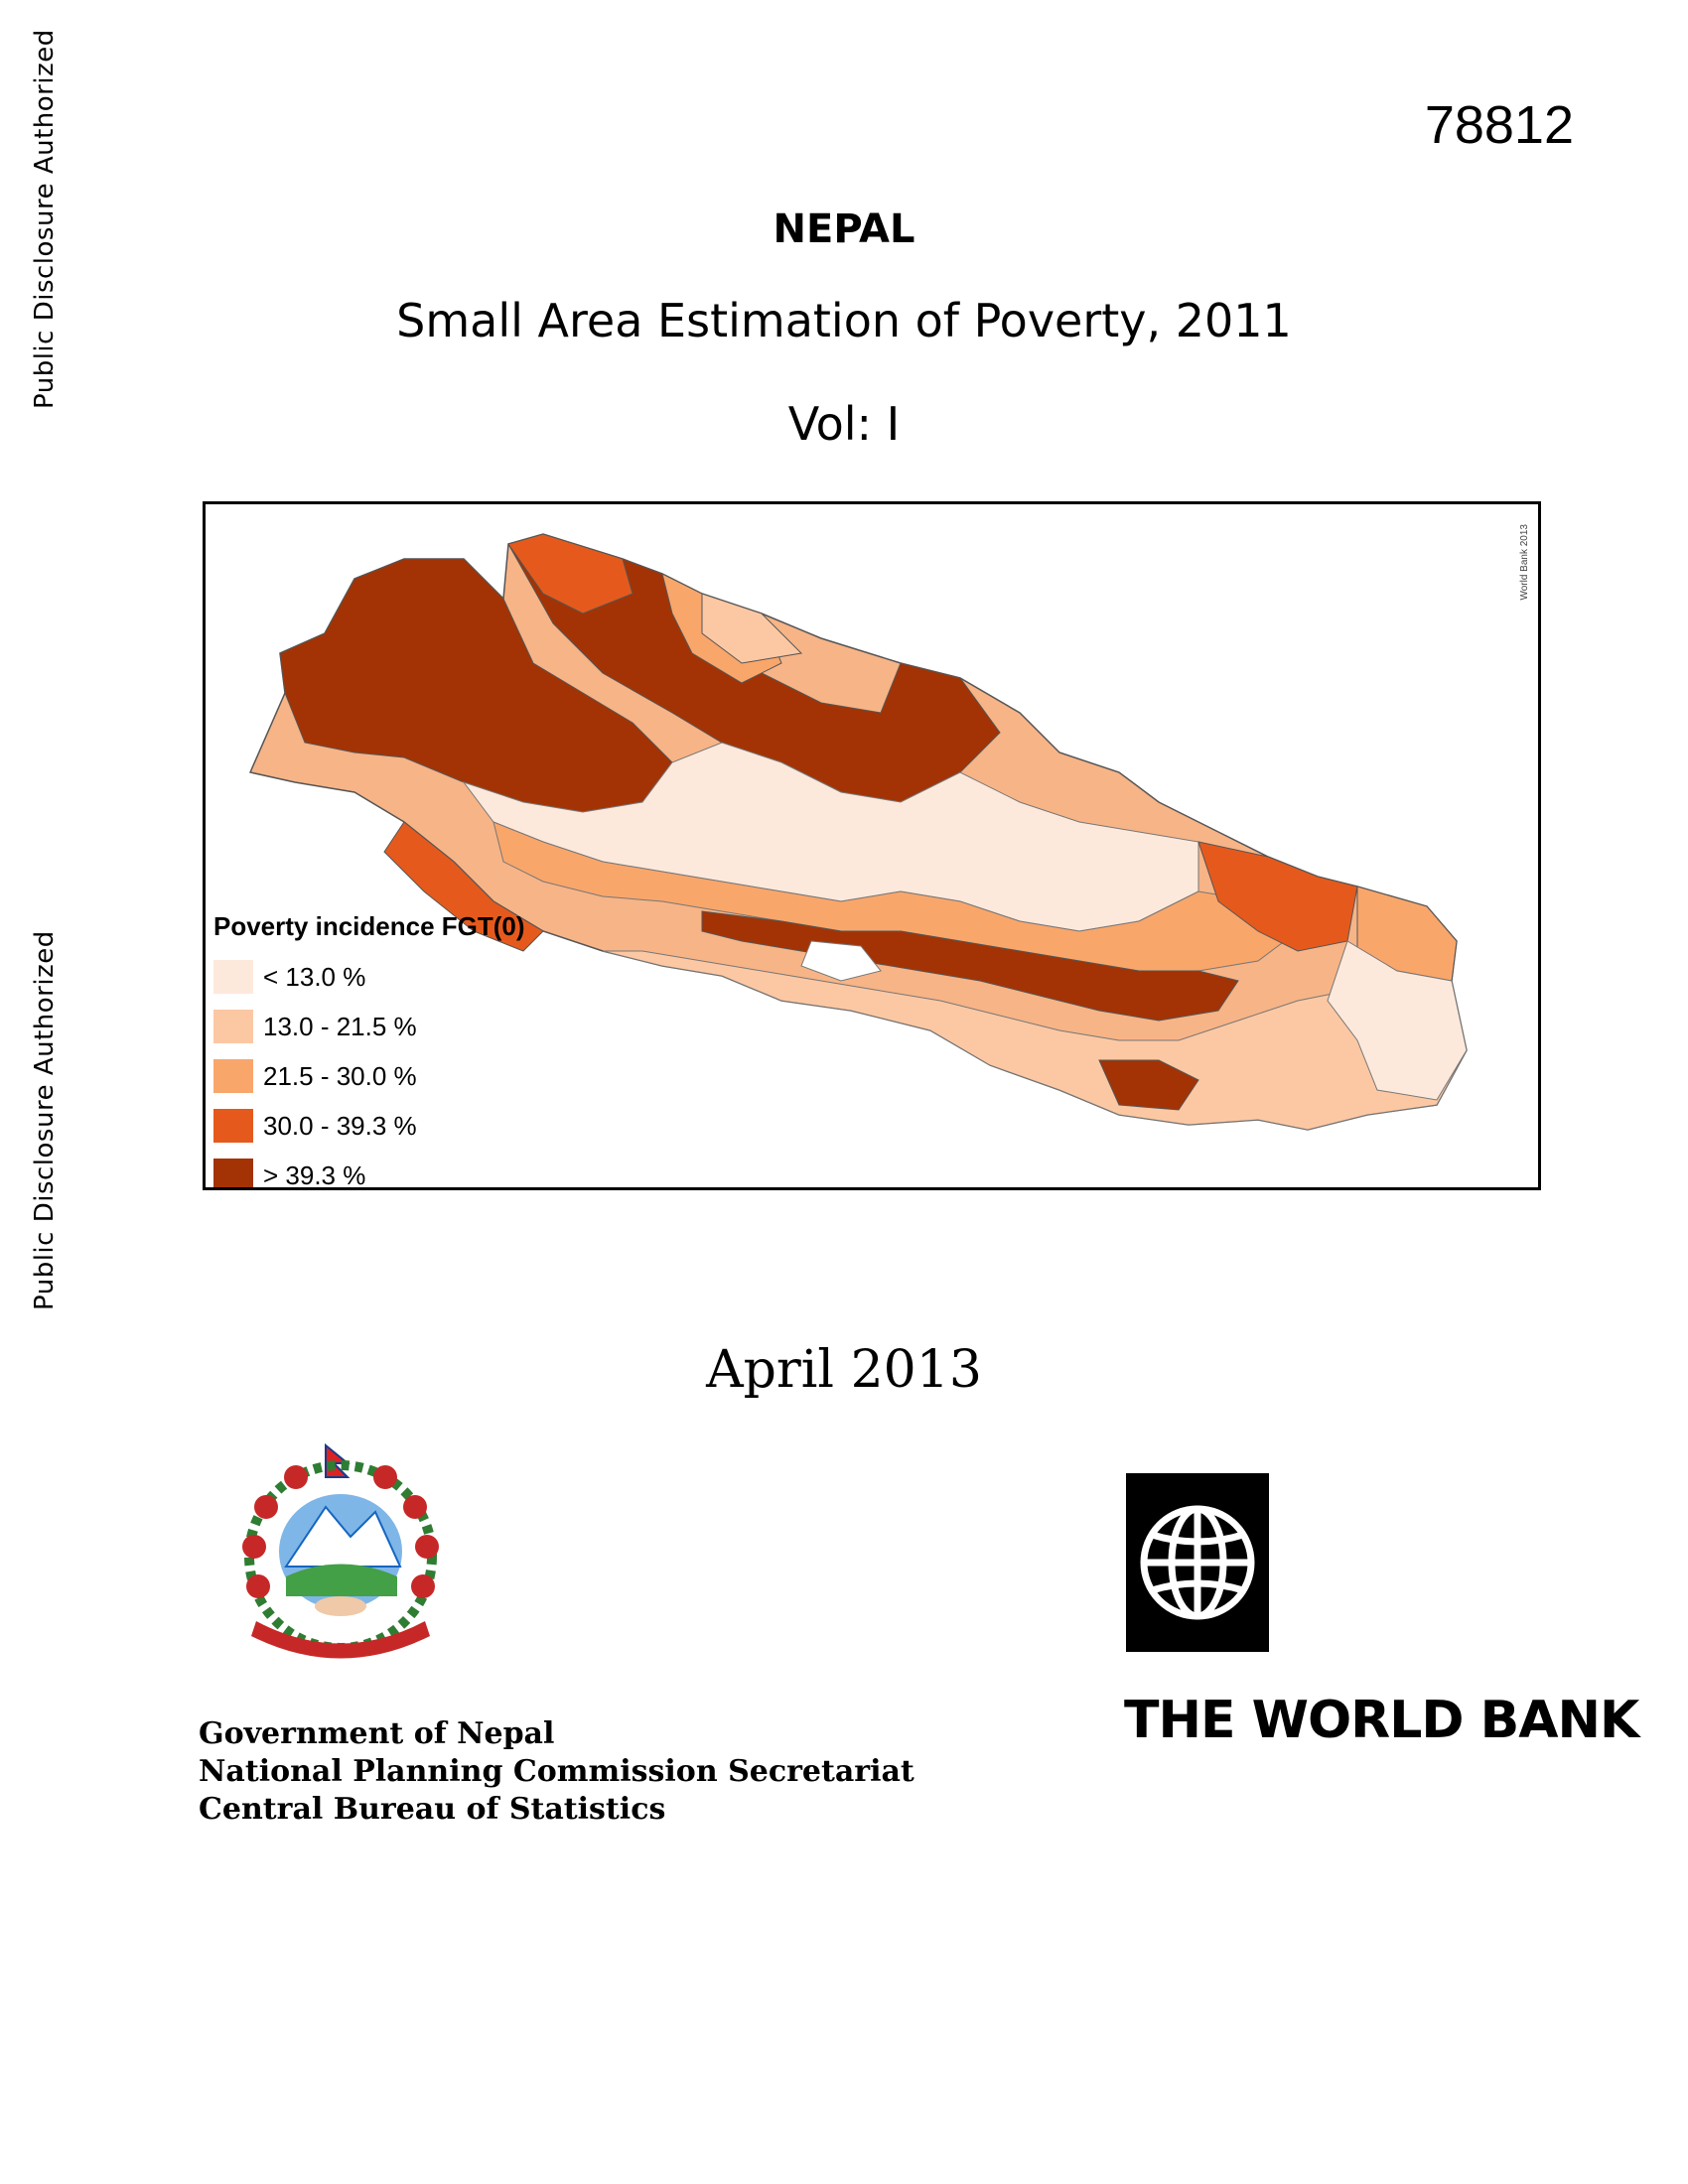 Image resolution: width=1688 pixels, height=2184 pixels. What do you see at coordinates (340, 1125) in the screenshot?
I see `legend-label: 30.0 - 39.3 %` at bounding box center [340, 1125].